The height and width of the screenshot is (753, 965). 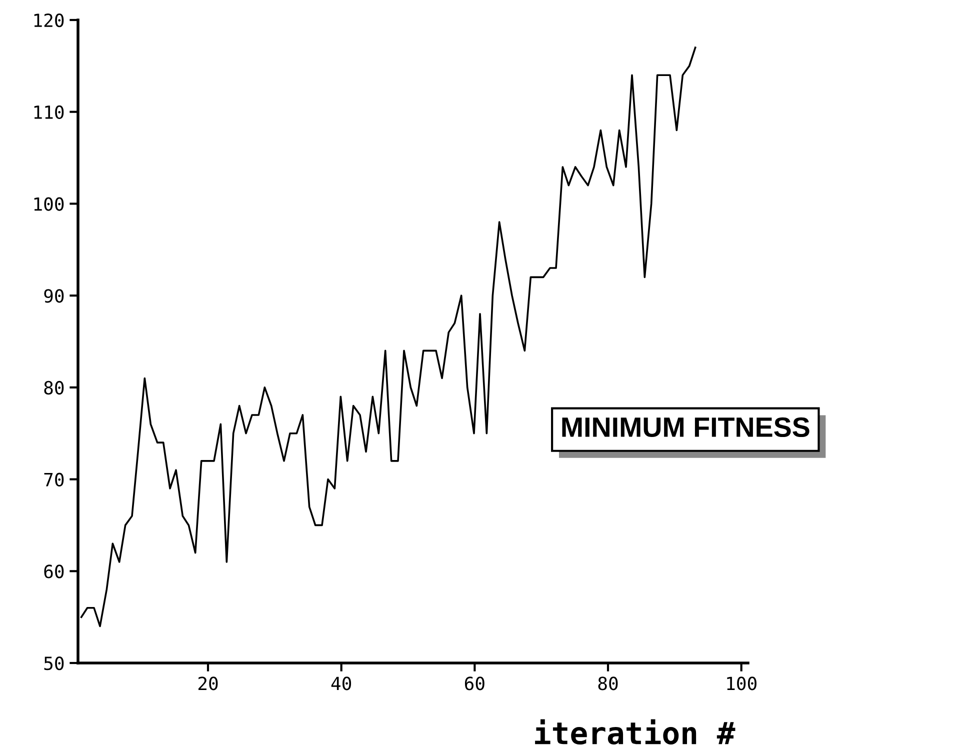 What do you see at coordinates (54, 387) in the screenshot?
I see `y-tick-label: 80` at bounding box center [54, 387].